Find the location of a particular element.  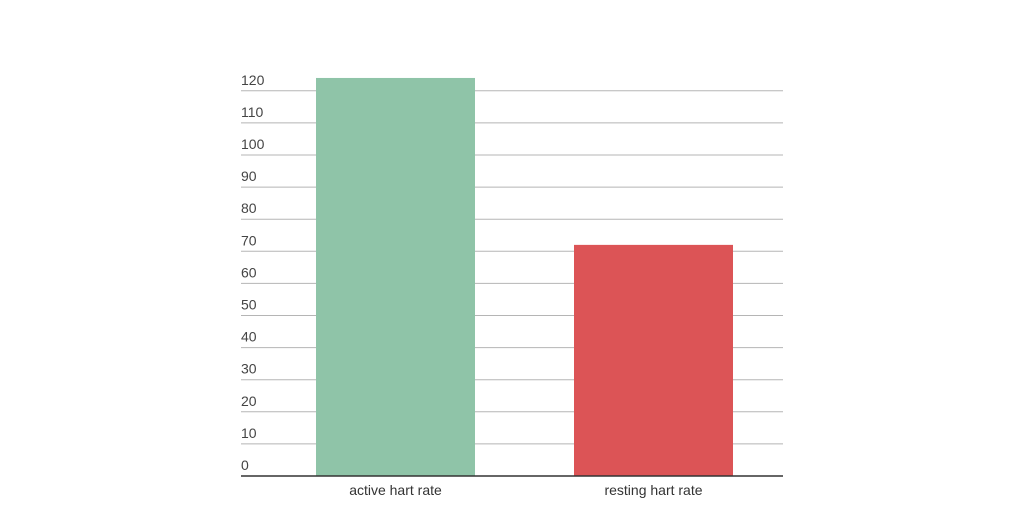

y-tick-label: 80 is located at coordinates (249, 208).